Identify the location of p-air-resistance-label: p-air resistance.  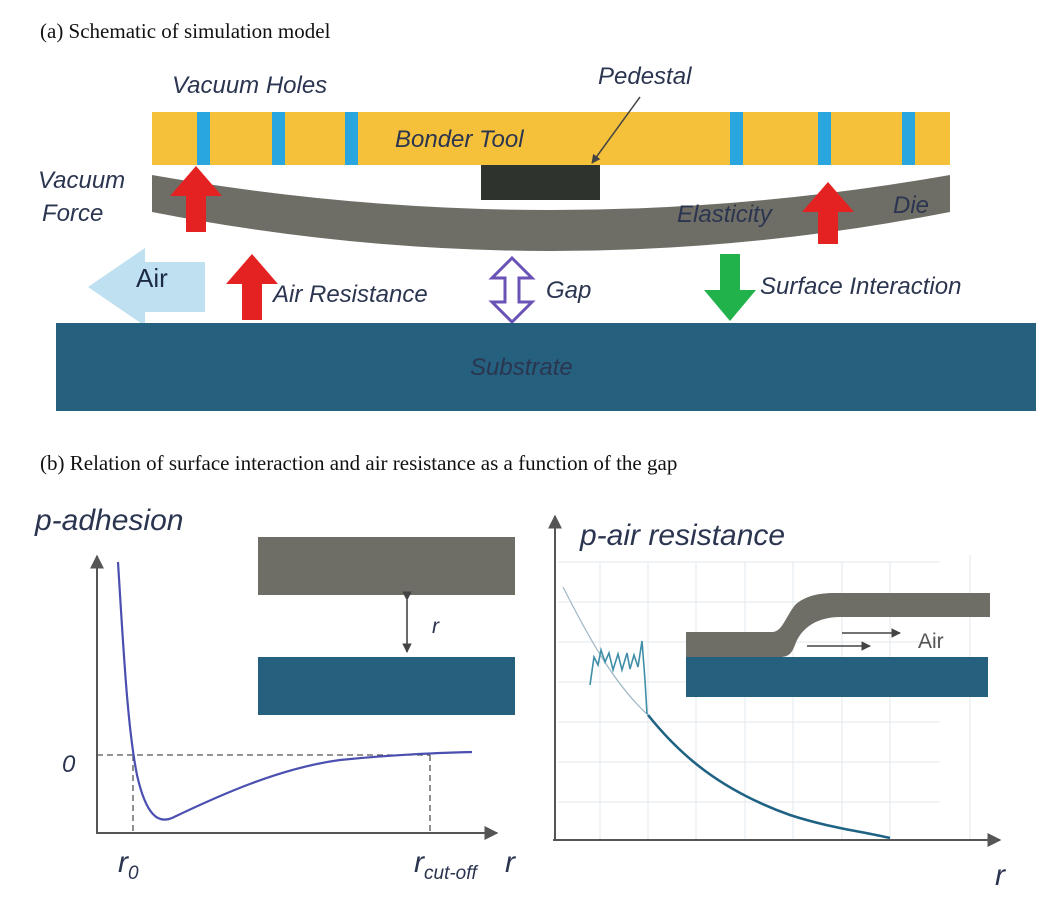
(682, 535).